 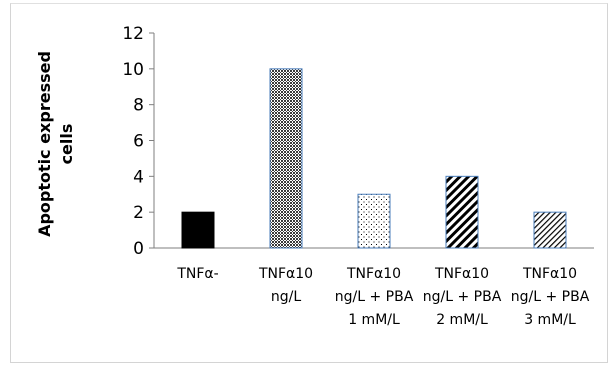 What do you see at coordinates (138, 106) in the screenshot?
I see `y-tick-label: 8` at bounding box center [138, 106].